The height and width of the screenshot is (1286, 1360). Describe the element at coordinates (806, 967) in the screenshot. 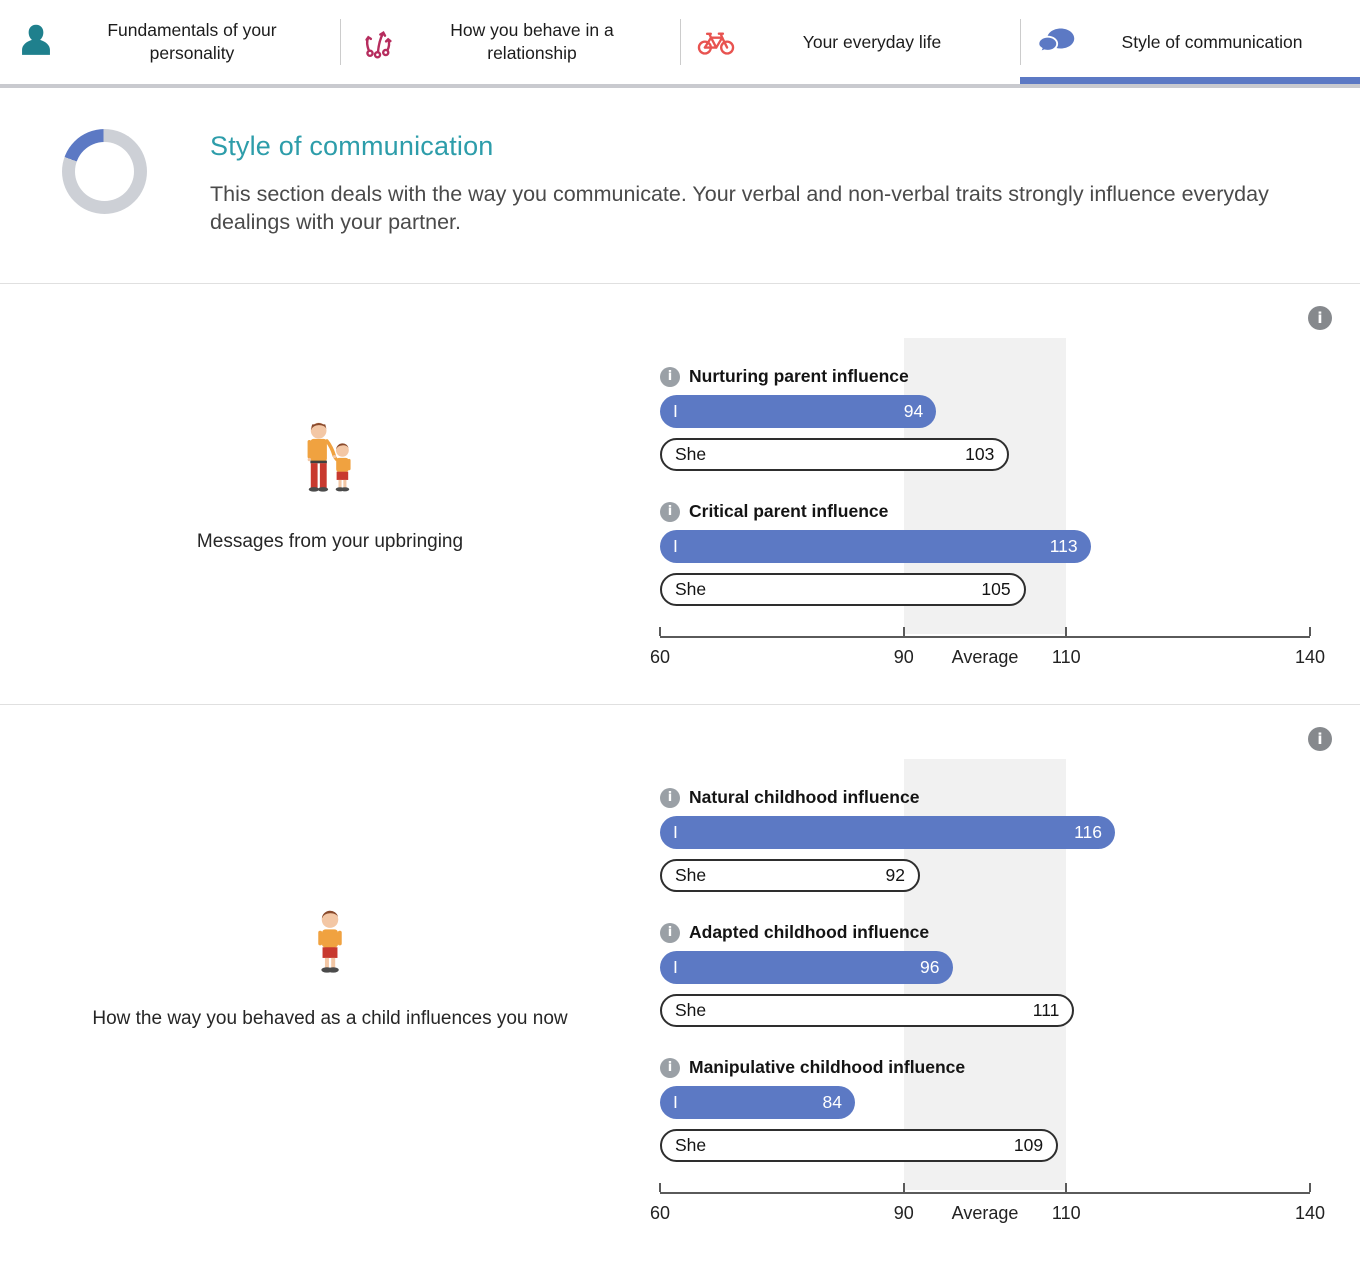

I see `bar-i: I 96` at that location.